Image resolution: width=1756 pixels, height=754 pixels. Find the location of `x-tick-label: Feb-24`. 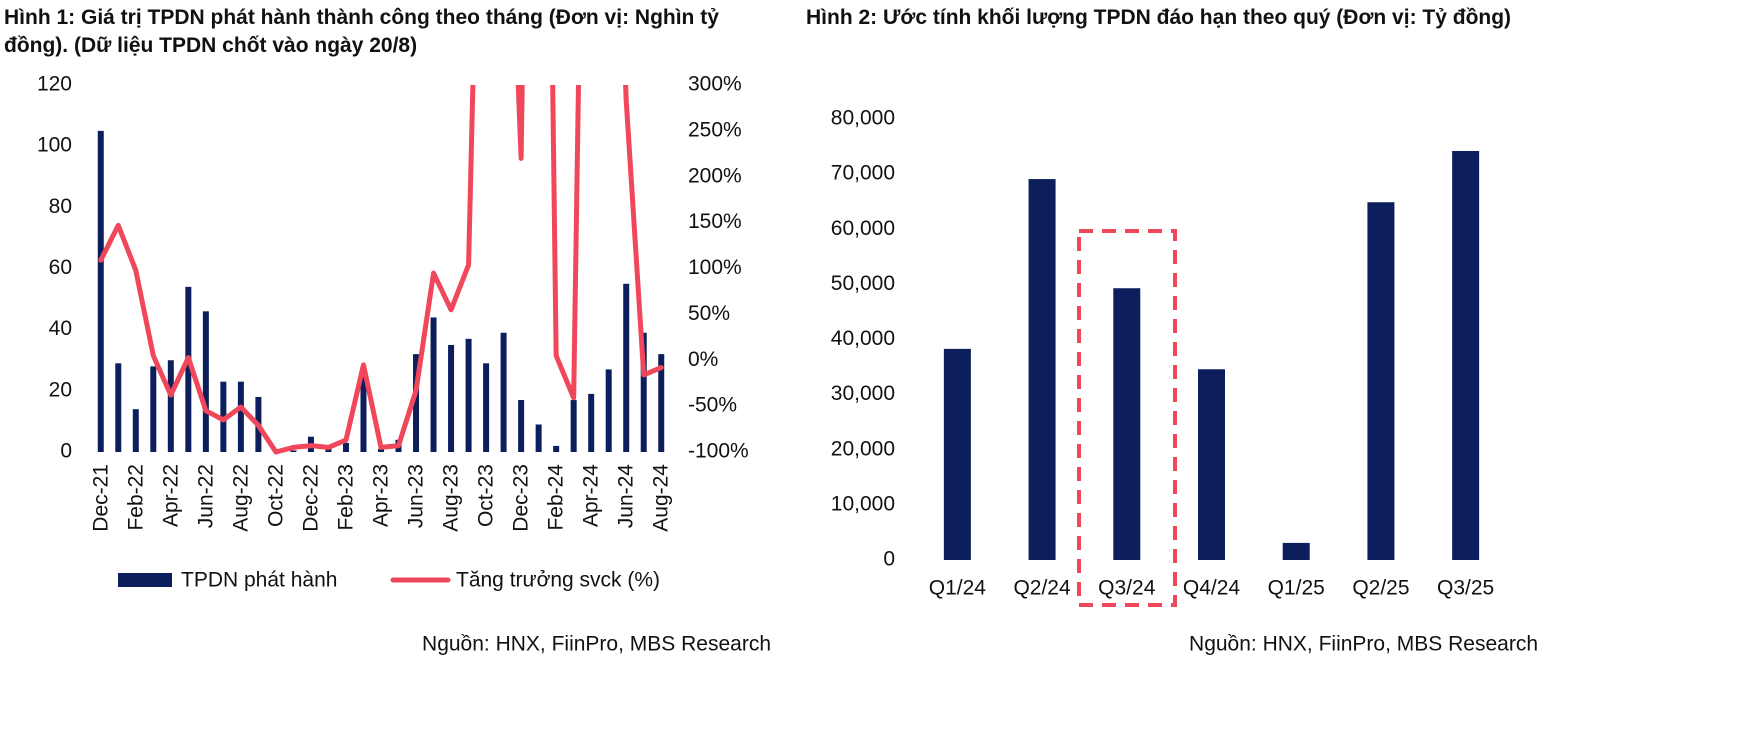

x-tick-label: Feb-24 is located at coordinates (556, 497).